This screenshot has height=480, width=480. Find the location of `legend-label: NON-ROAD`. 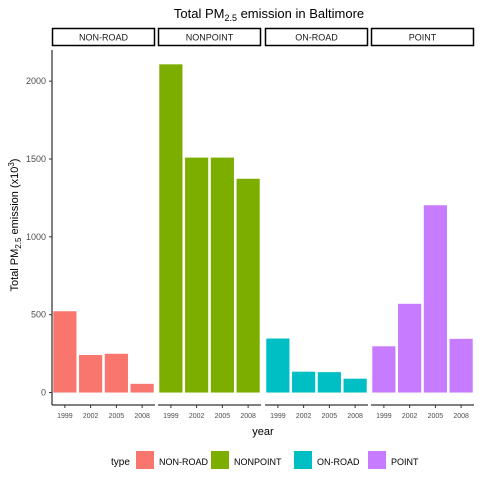

legend-label: NON-ROAD is located at coordinates (183, 462).